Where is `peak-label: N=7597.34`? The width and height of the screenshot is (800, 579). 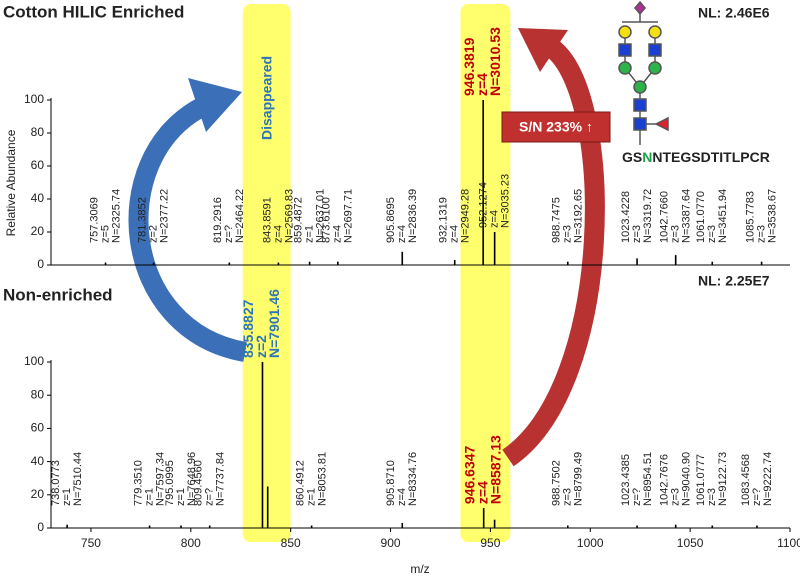 peak-label: N=7597.34 is located at coordinates (160, 479).